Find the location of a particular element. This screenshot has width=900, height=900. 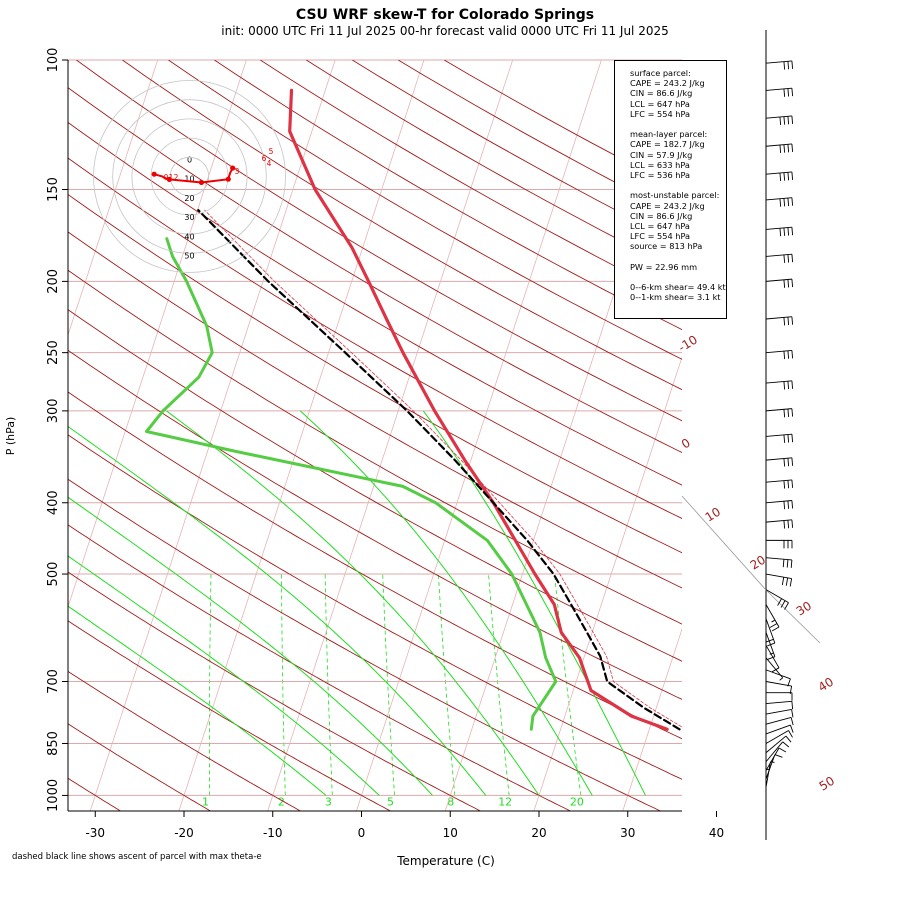

hodograph-ring is located at coordinates (189, 176).